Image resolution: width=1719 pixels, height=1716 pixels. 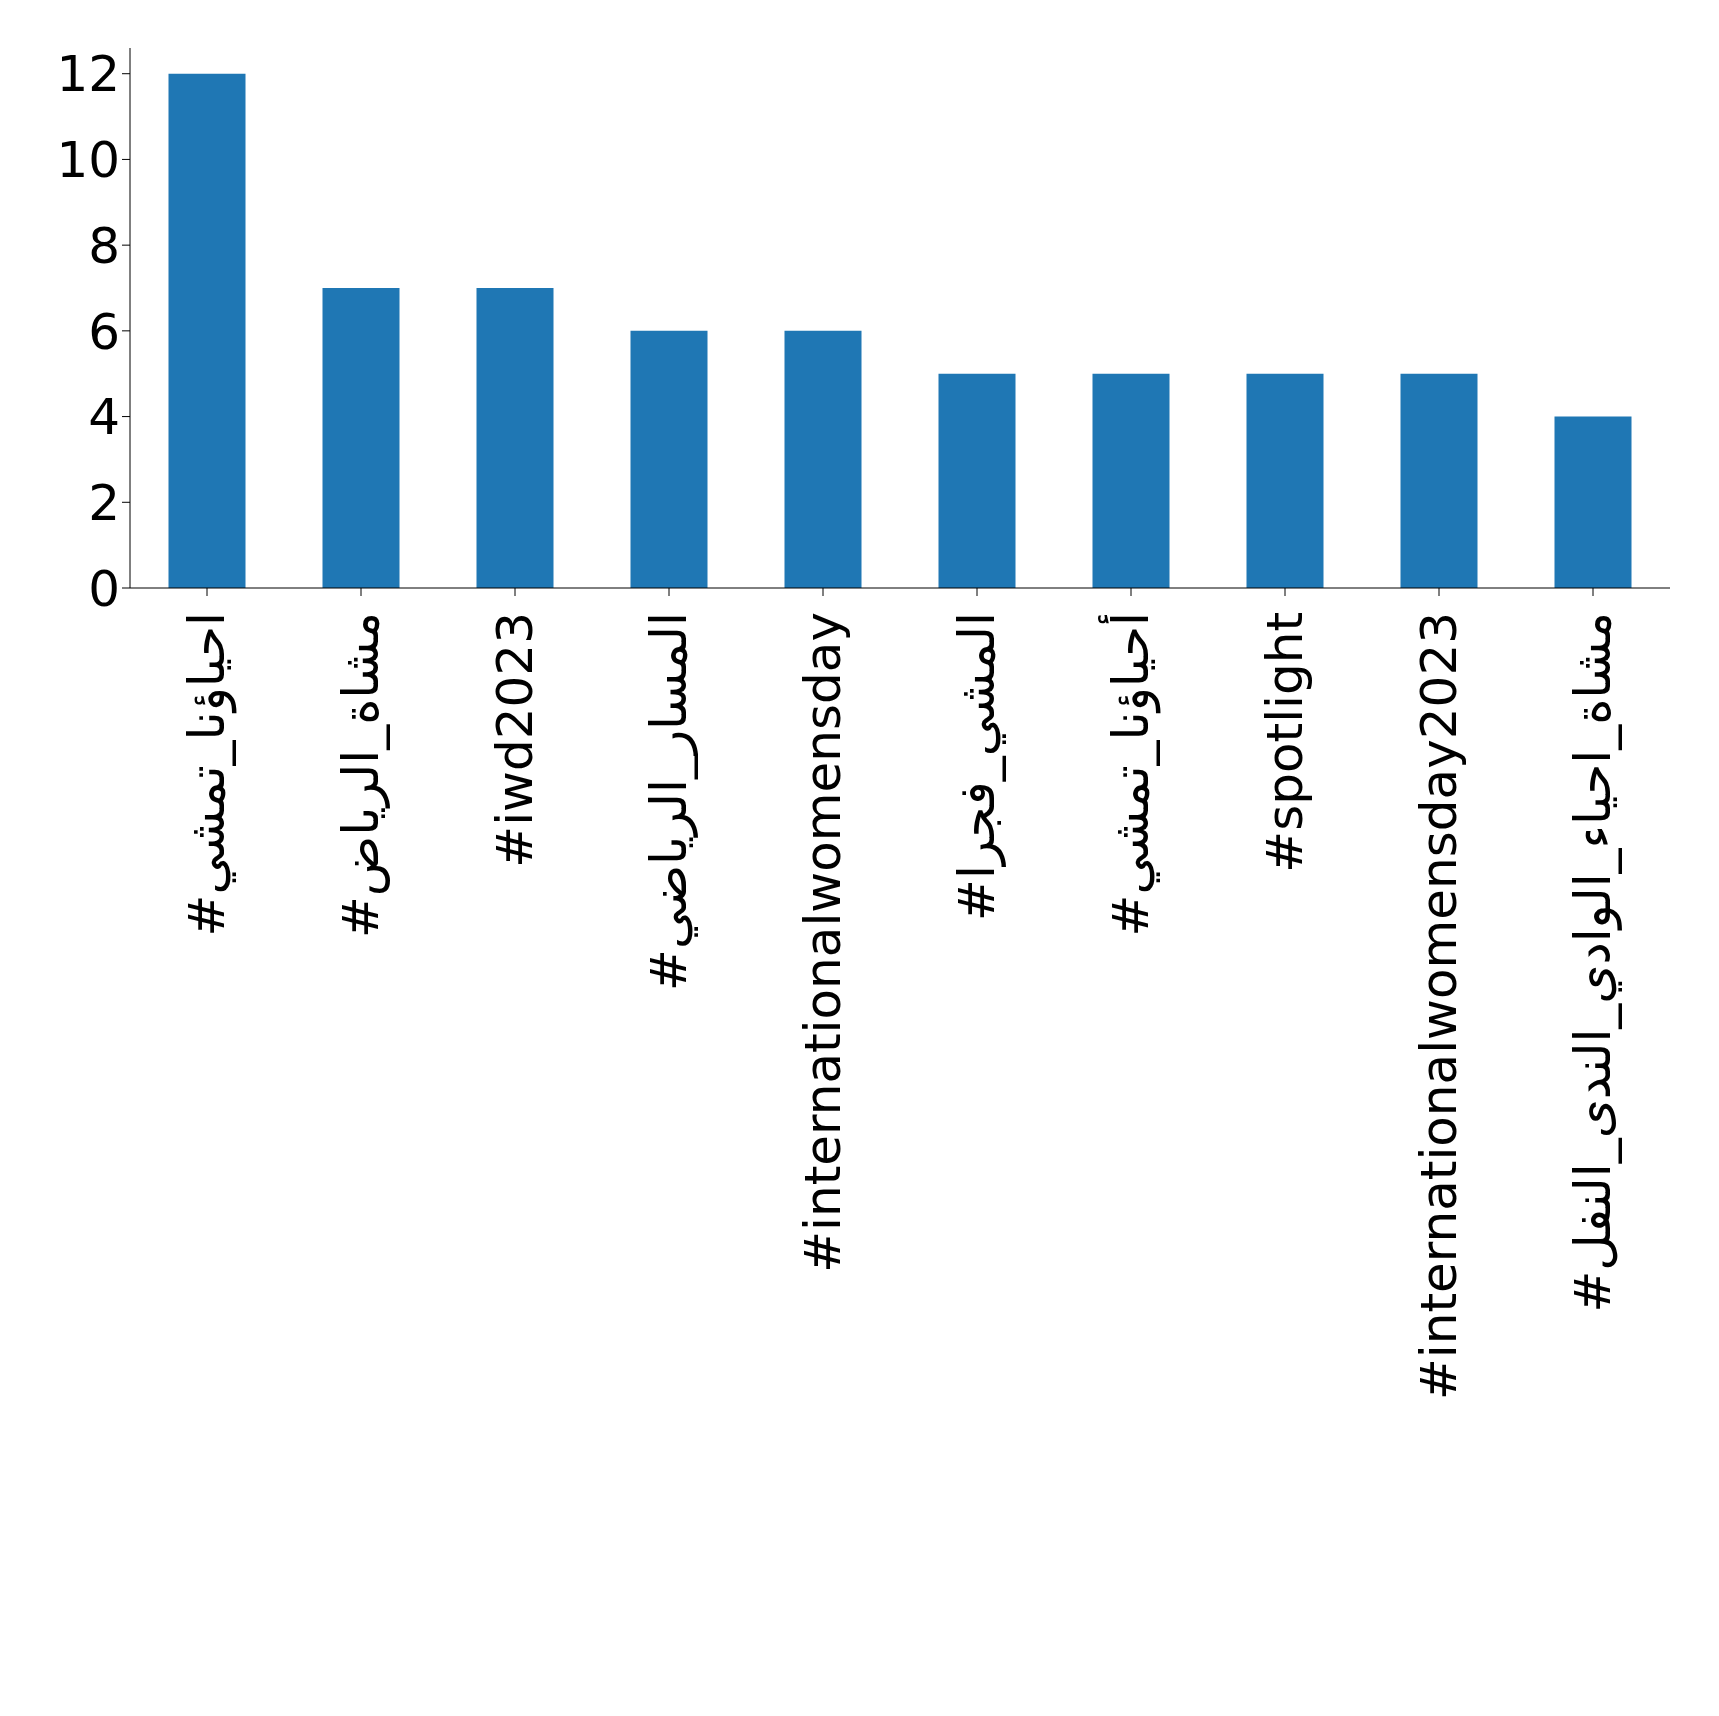 I want to click on y-tick-label: 2, so click(x=104, y=503).